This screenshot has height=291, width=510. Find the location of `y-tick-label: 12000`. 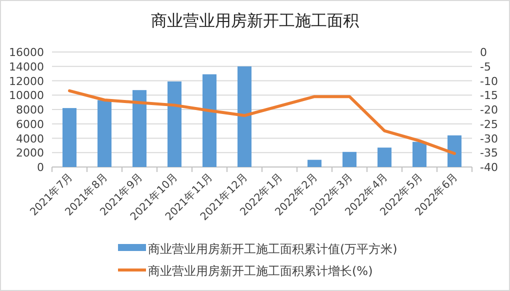

y-tick-label: 12000 is located at coordinates (26, 81).